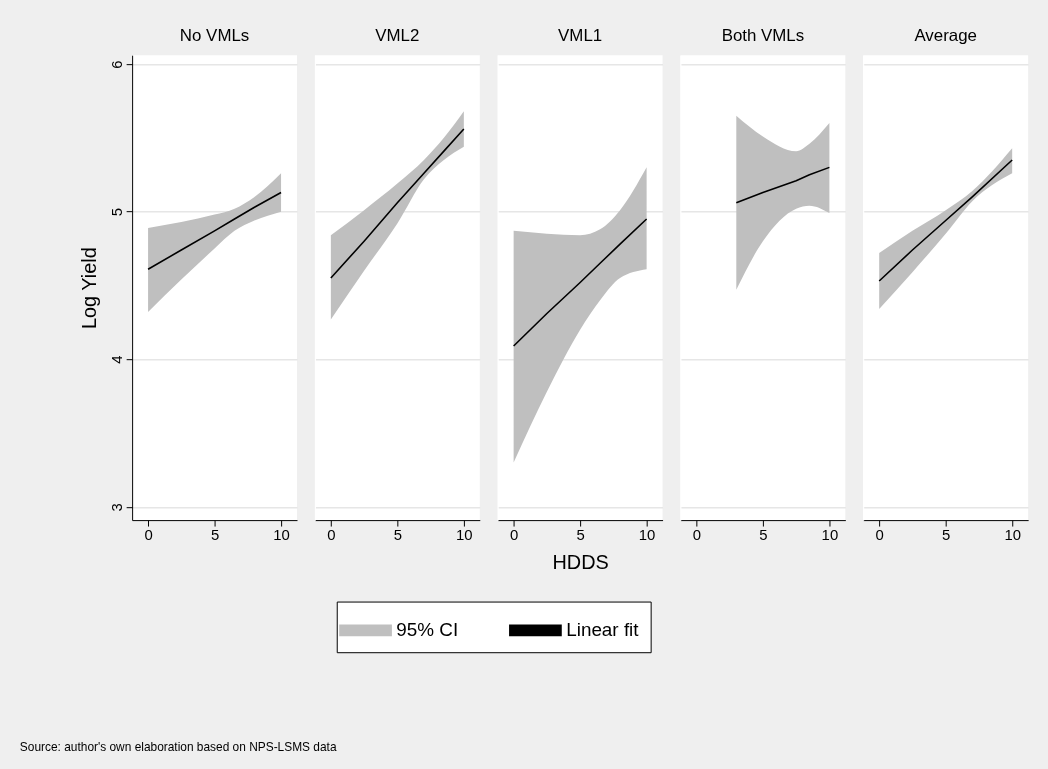  What do you see at coordinates (116, 507) in the screenshot?
I see `y-tick-label: 3` at bounding box center [116, 507].